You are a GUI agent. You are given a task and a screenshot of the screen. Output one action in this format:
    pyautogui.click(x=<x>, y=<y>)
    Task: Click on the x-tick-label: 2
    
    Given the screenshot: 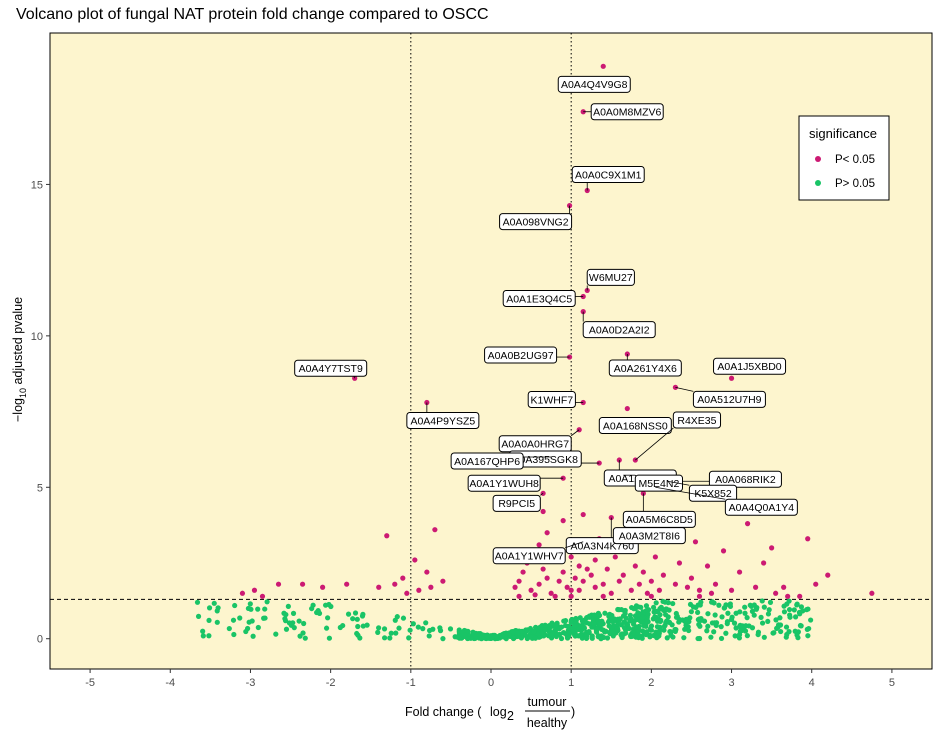 What is the action you would take?
    pyautogui.click(x=651, y=683)
    